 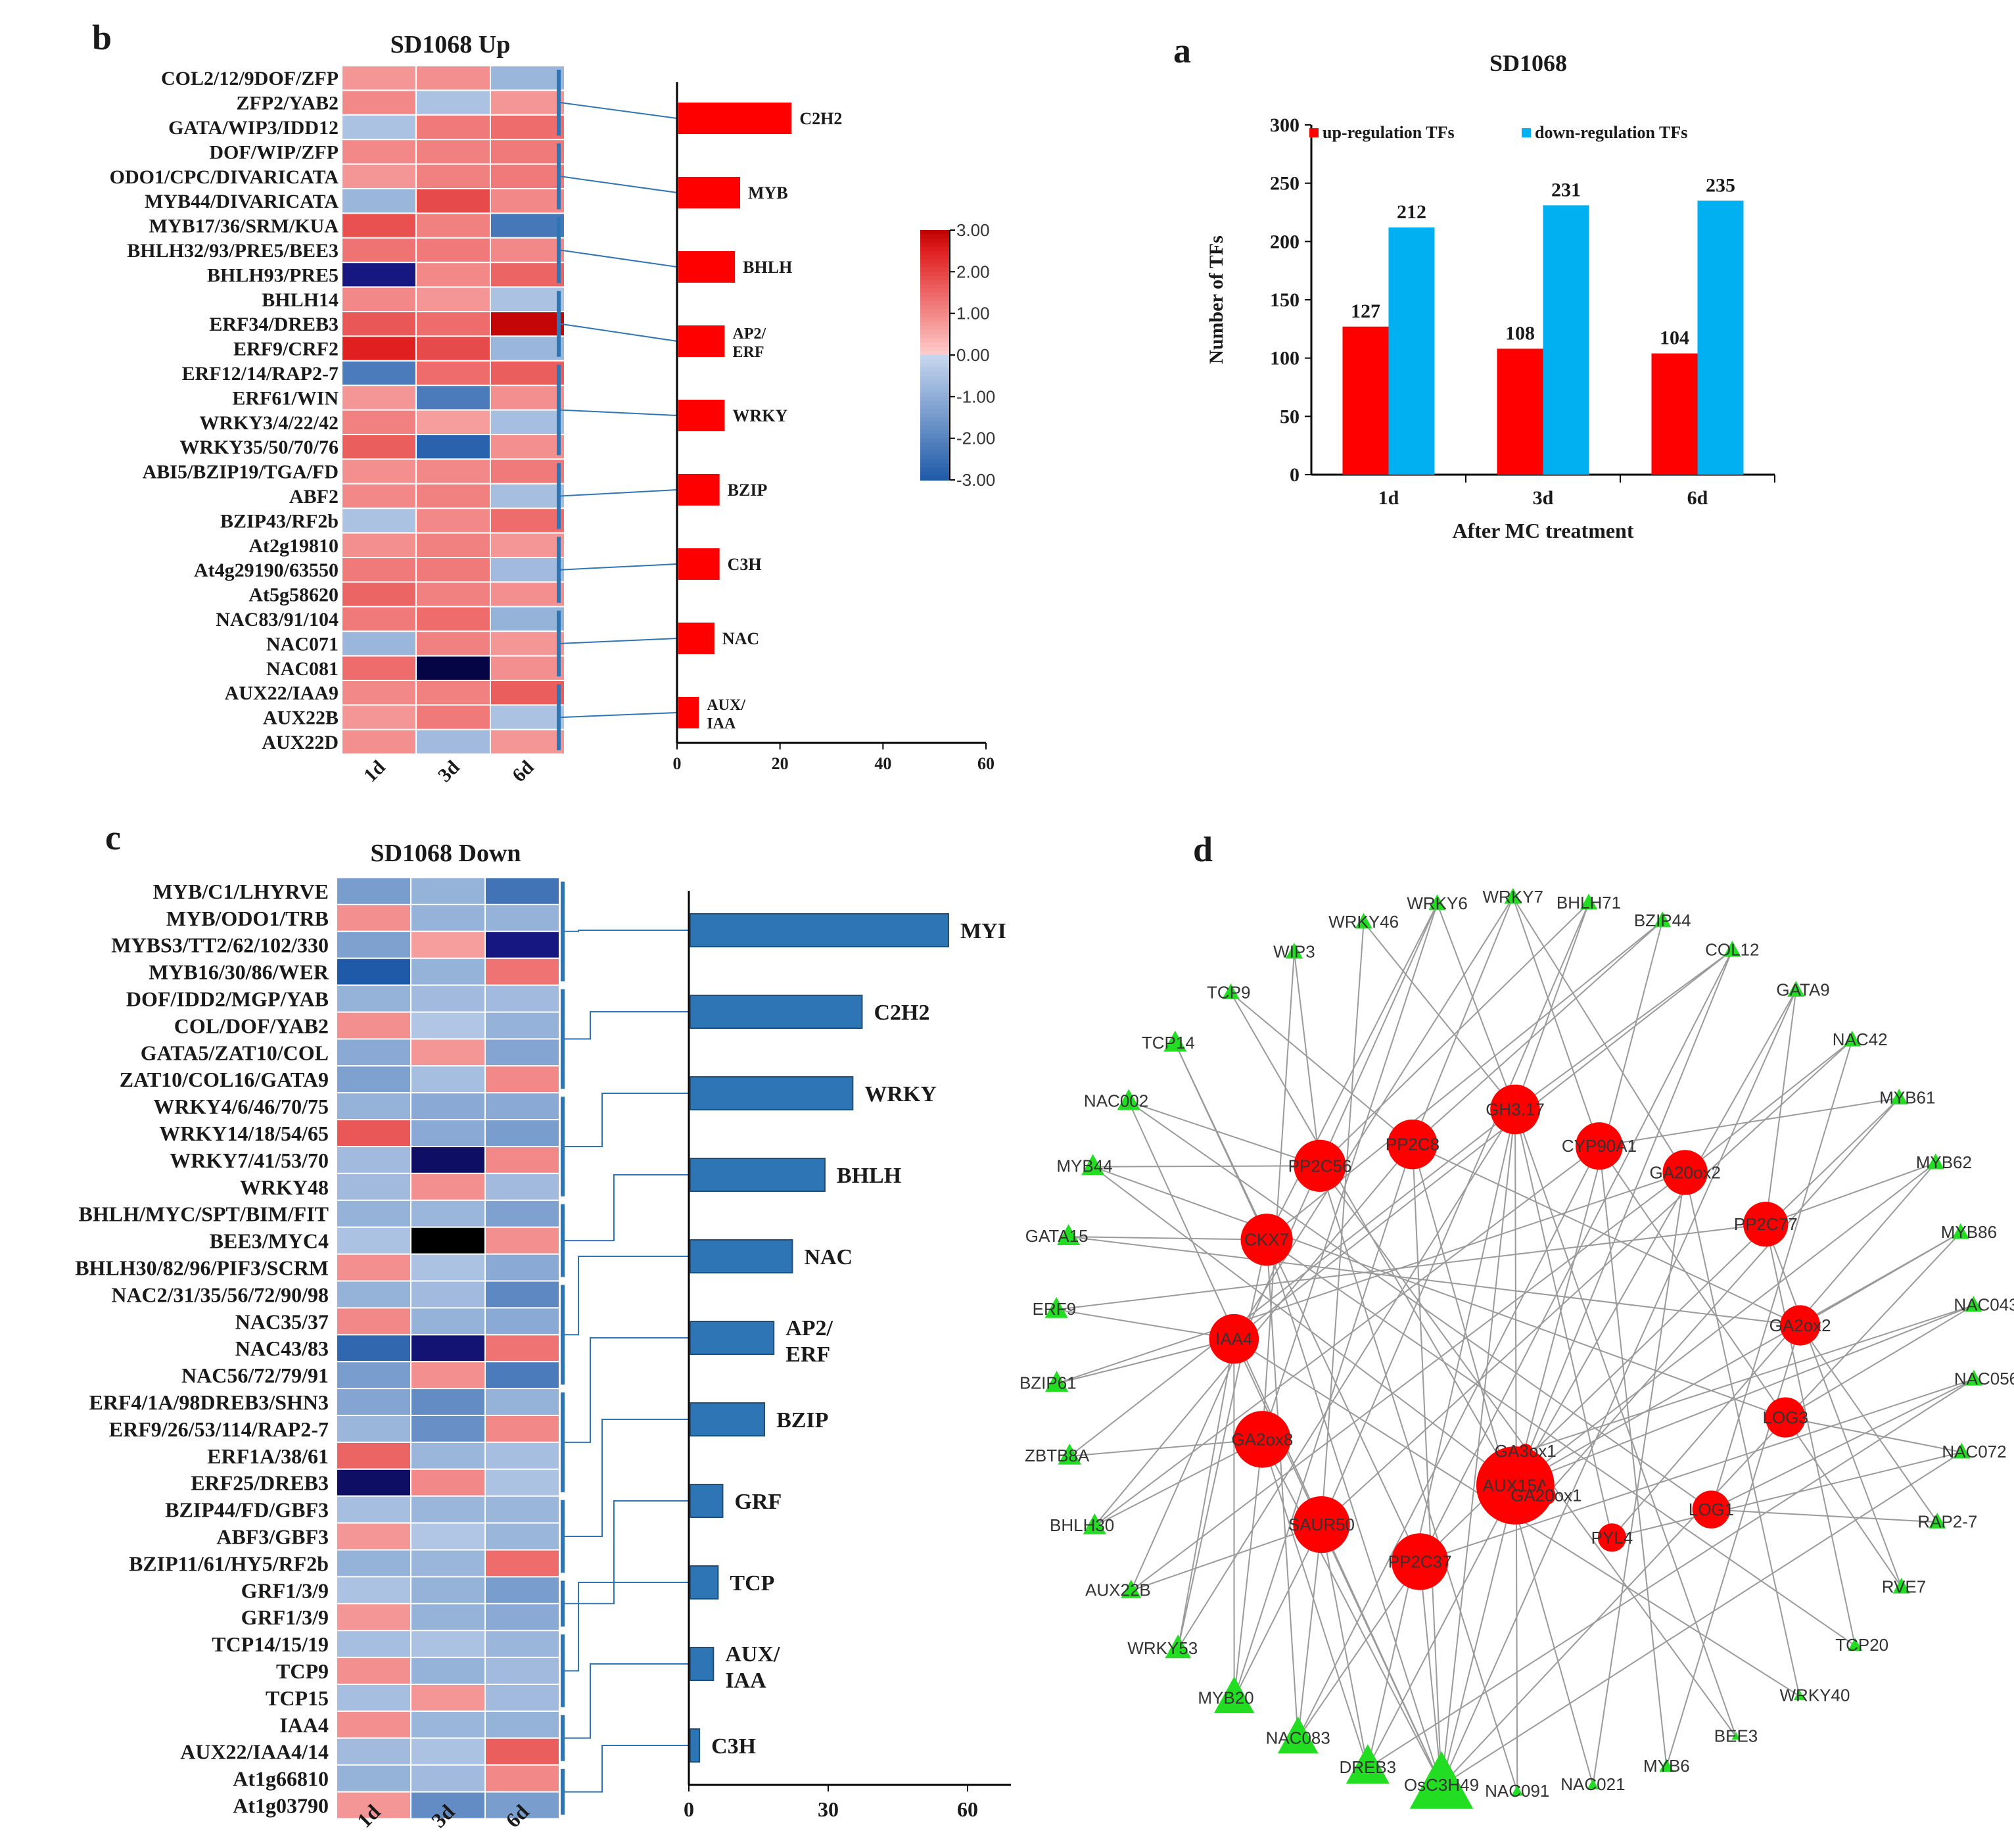 What do you see at coordinates (1675, 414) in the screenshot?
I see `barchart-a-bar` at bounding box center [1675, 414].